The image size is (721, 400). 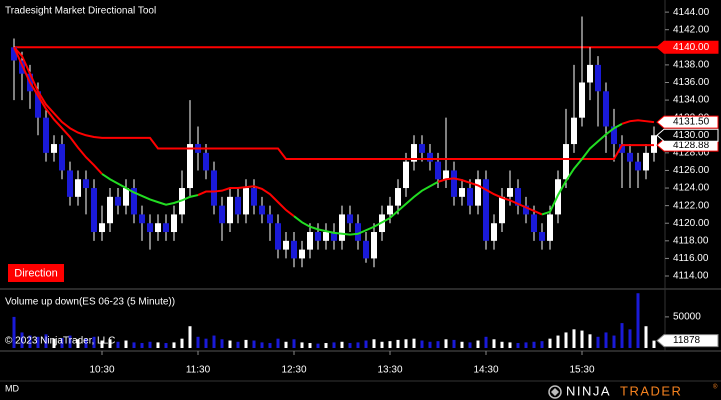 I want to click on y-tick-label: 4124.00, so click(x=691, y=188).